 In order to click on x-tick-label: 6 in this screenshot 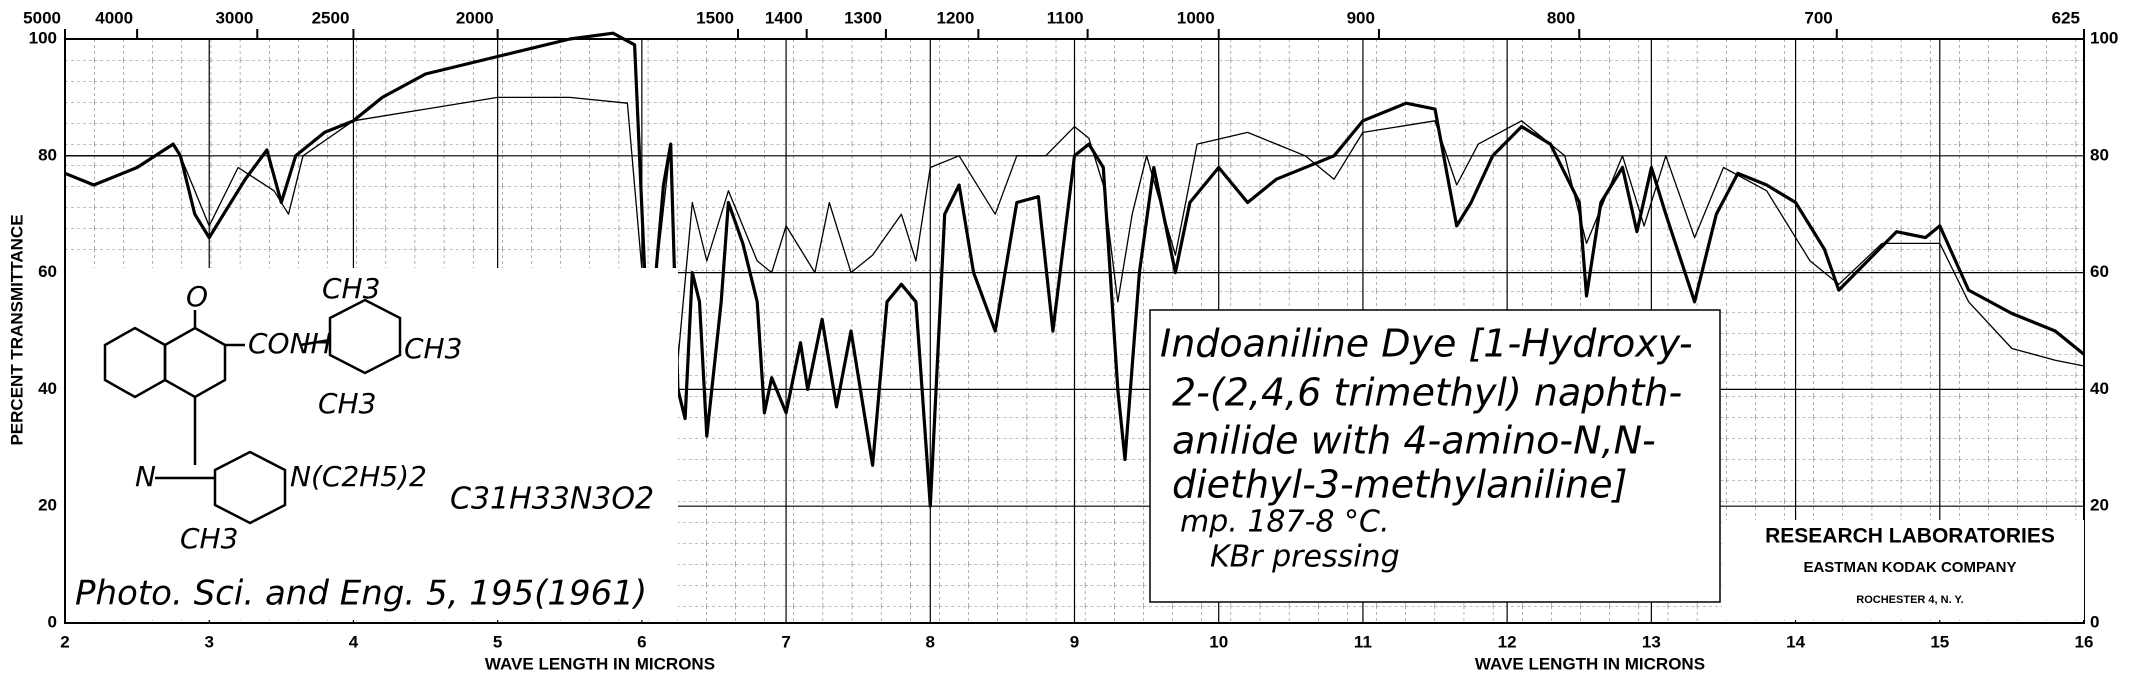, I will do `click(641, 641)`.